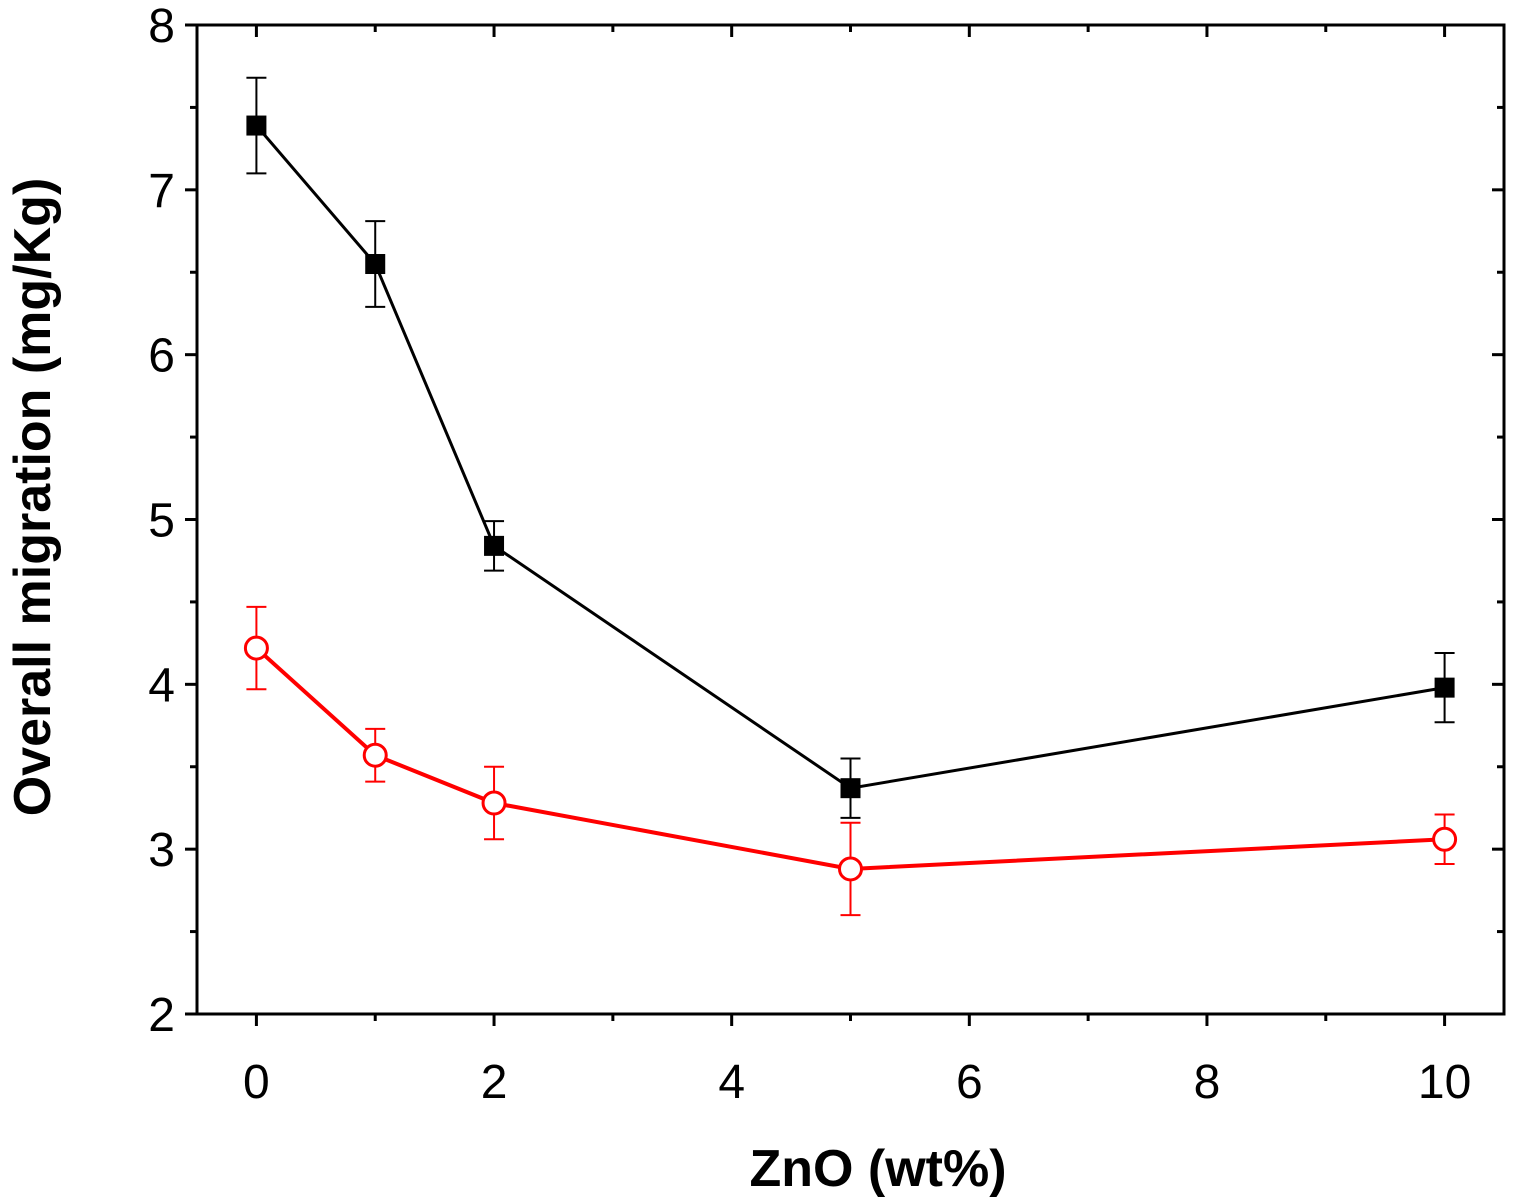 Image resolution: width=1516 pixels, height=1201 pixels. What do you see at coordinates (33, 497) in the screenshot?
I see `y-axis-title: Overall migration (mg/Kg)` at bounding box center [33, 497].